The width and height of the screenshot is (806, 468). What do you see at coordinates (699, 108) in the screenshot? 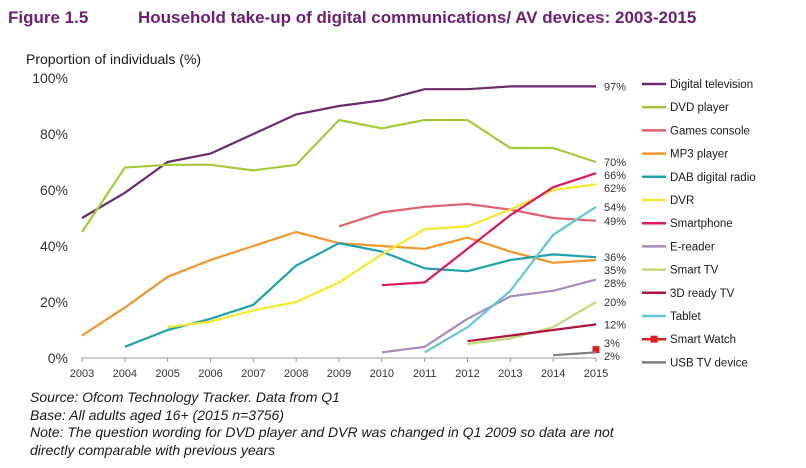
I see `legend-dvd-player-label: DVD player` at bounding box center [699, 108].